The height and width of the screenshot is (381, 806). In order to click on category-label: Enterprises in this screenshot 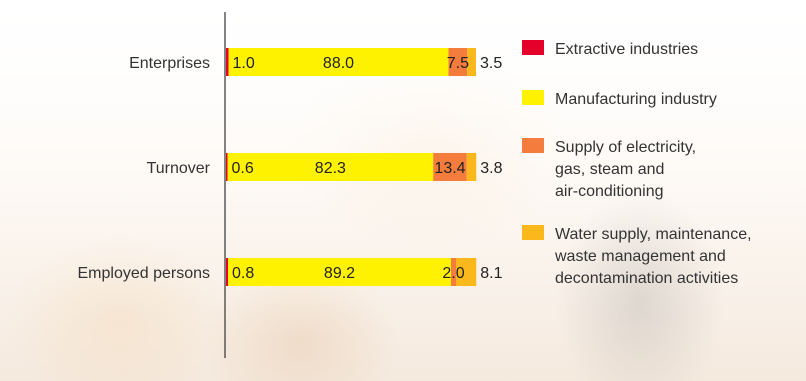, I will do `click(169, 63)`.